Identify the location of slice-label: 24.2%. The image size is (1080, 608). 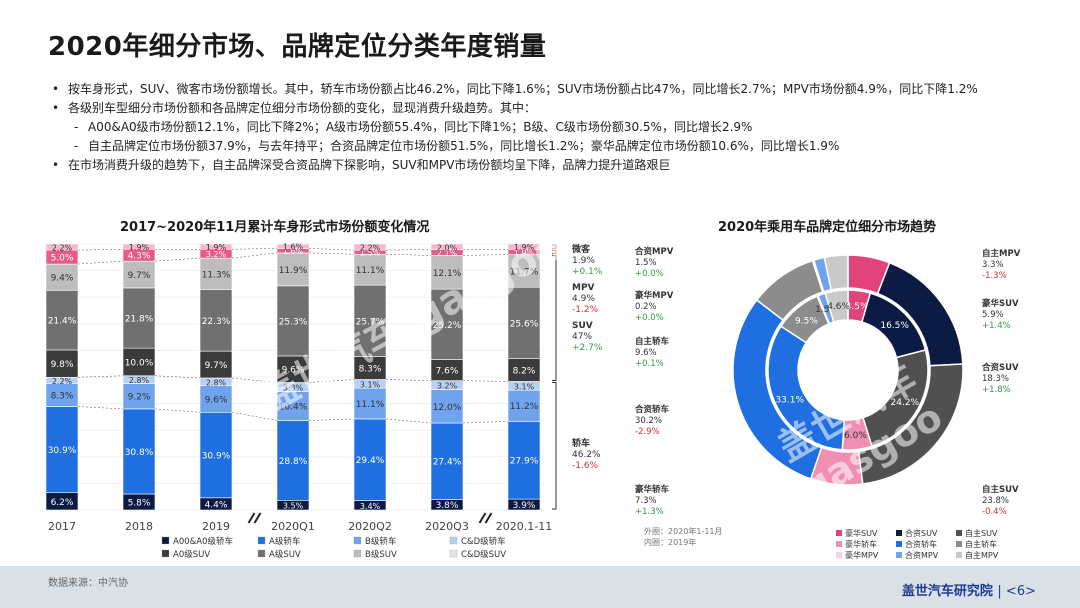
(905, 403).